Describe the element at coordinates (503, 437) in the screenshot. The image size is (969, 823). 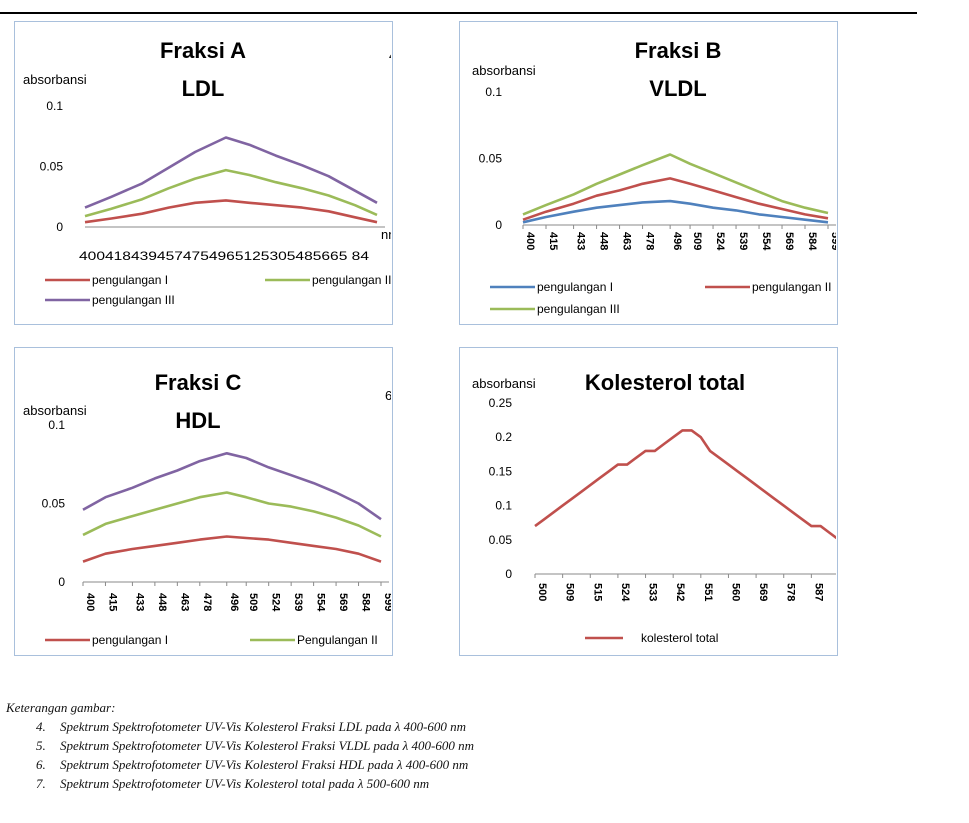
I see `y-tick-label: 0.2` at that location.